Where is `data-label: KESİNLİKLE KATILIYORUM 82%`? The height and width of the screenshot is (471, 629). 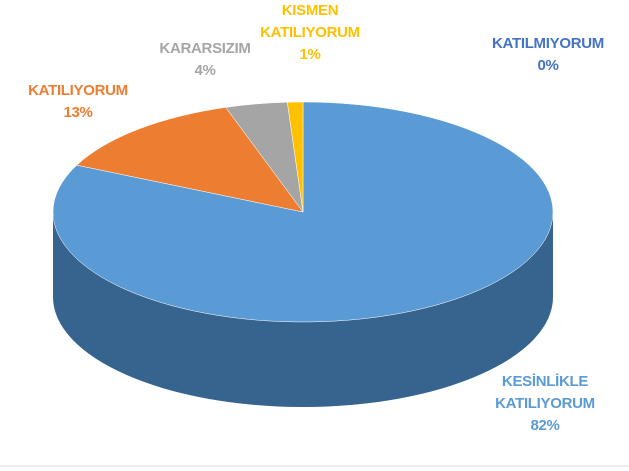 data-label: KESİNLİKLE KATILIYORUM 82% is located at coordinates (545, 404).